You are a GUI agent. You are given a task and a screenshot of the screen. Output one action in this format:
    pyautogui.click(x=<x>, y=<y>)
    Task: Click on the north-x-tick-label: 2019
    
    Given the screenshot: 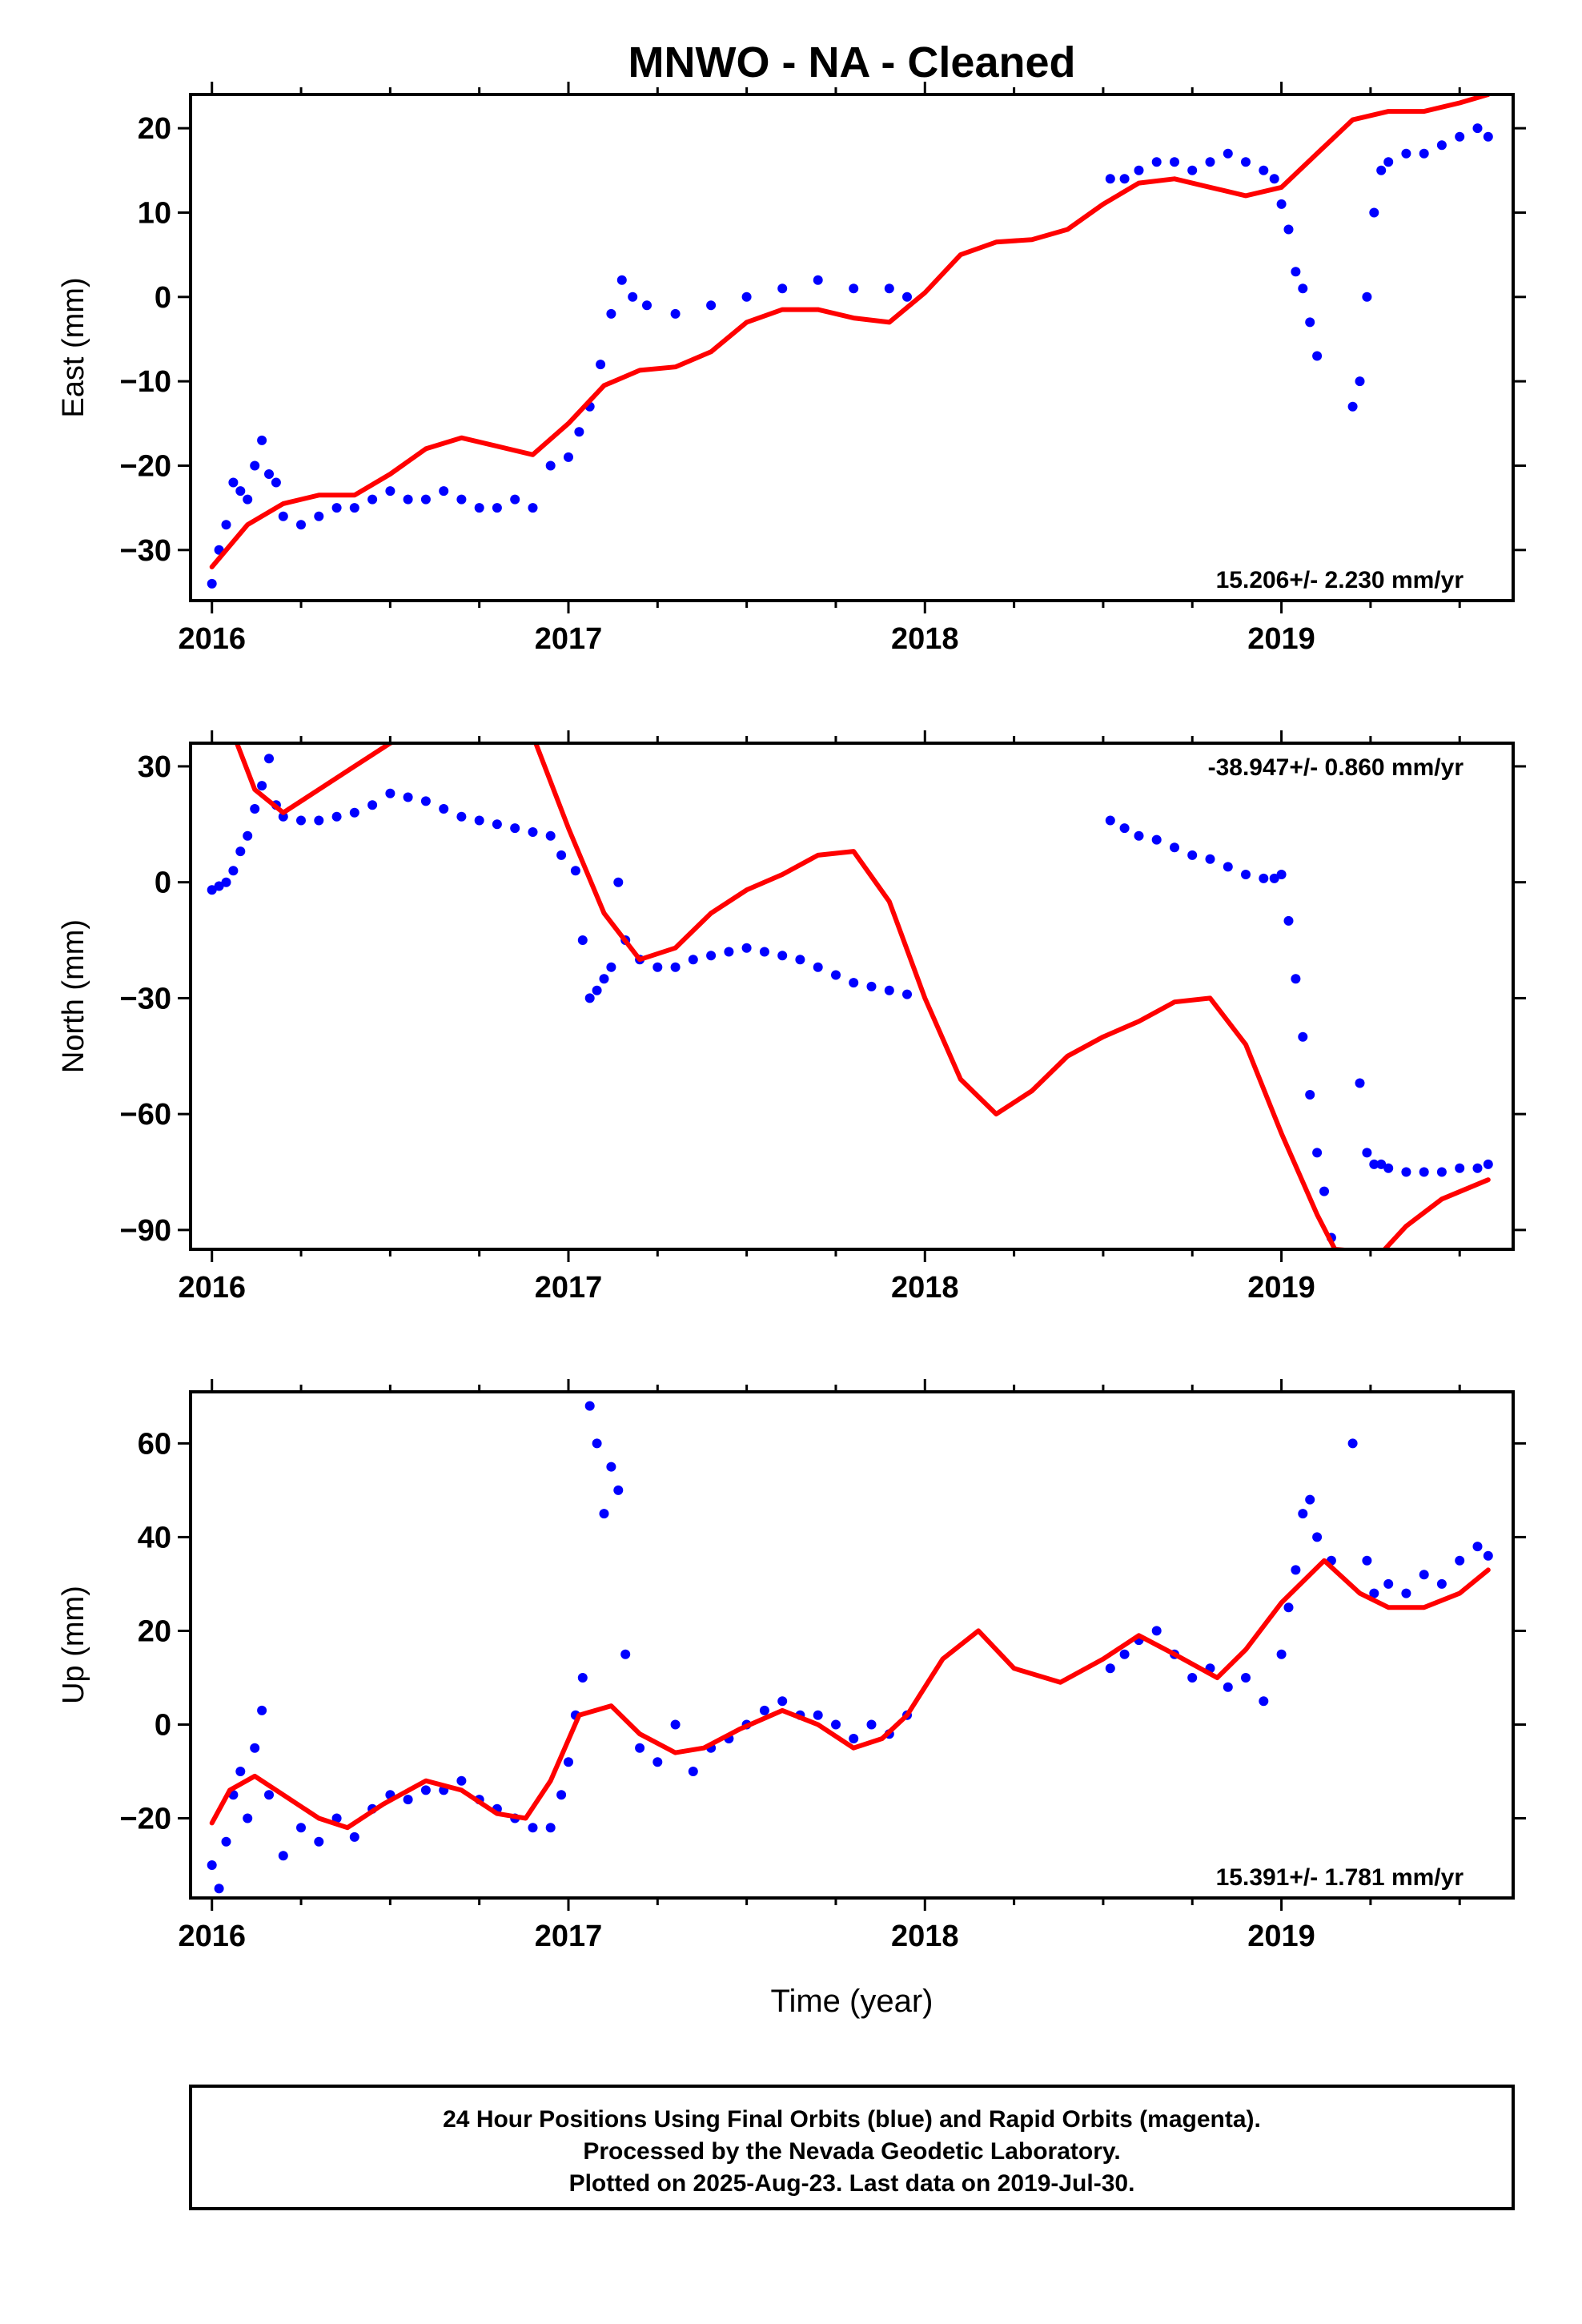 What is the action you would take?
    pyautogui.click(x=1281, y=1288)
    